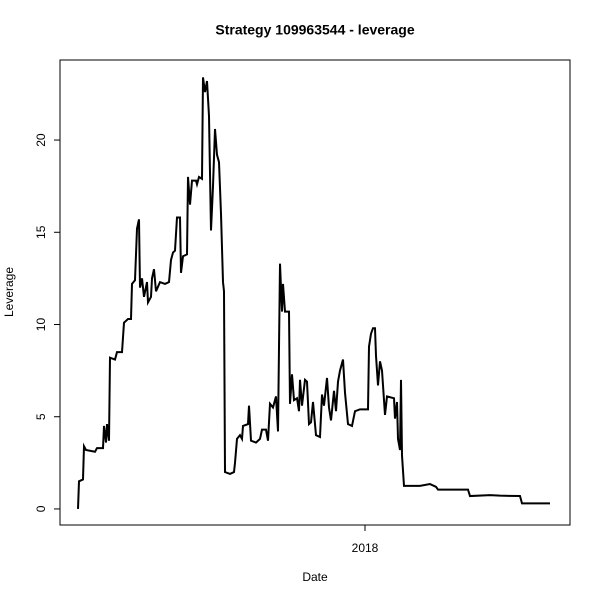 The image size is (600, 600). Describe the element at coordinates (9, 292) in the screenshot. I see `y-axis-label: Leverage` at that location.